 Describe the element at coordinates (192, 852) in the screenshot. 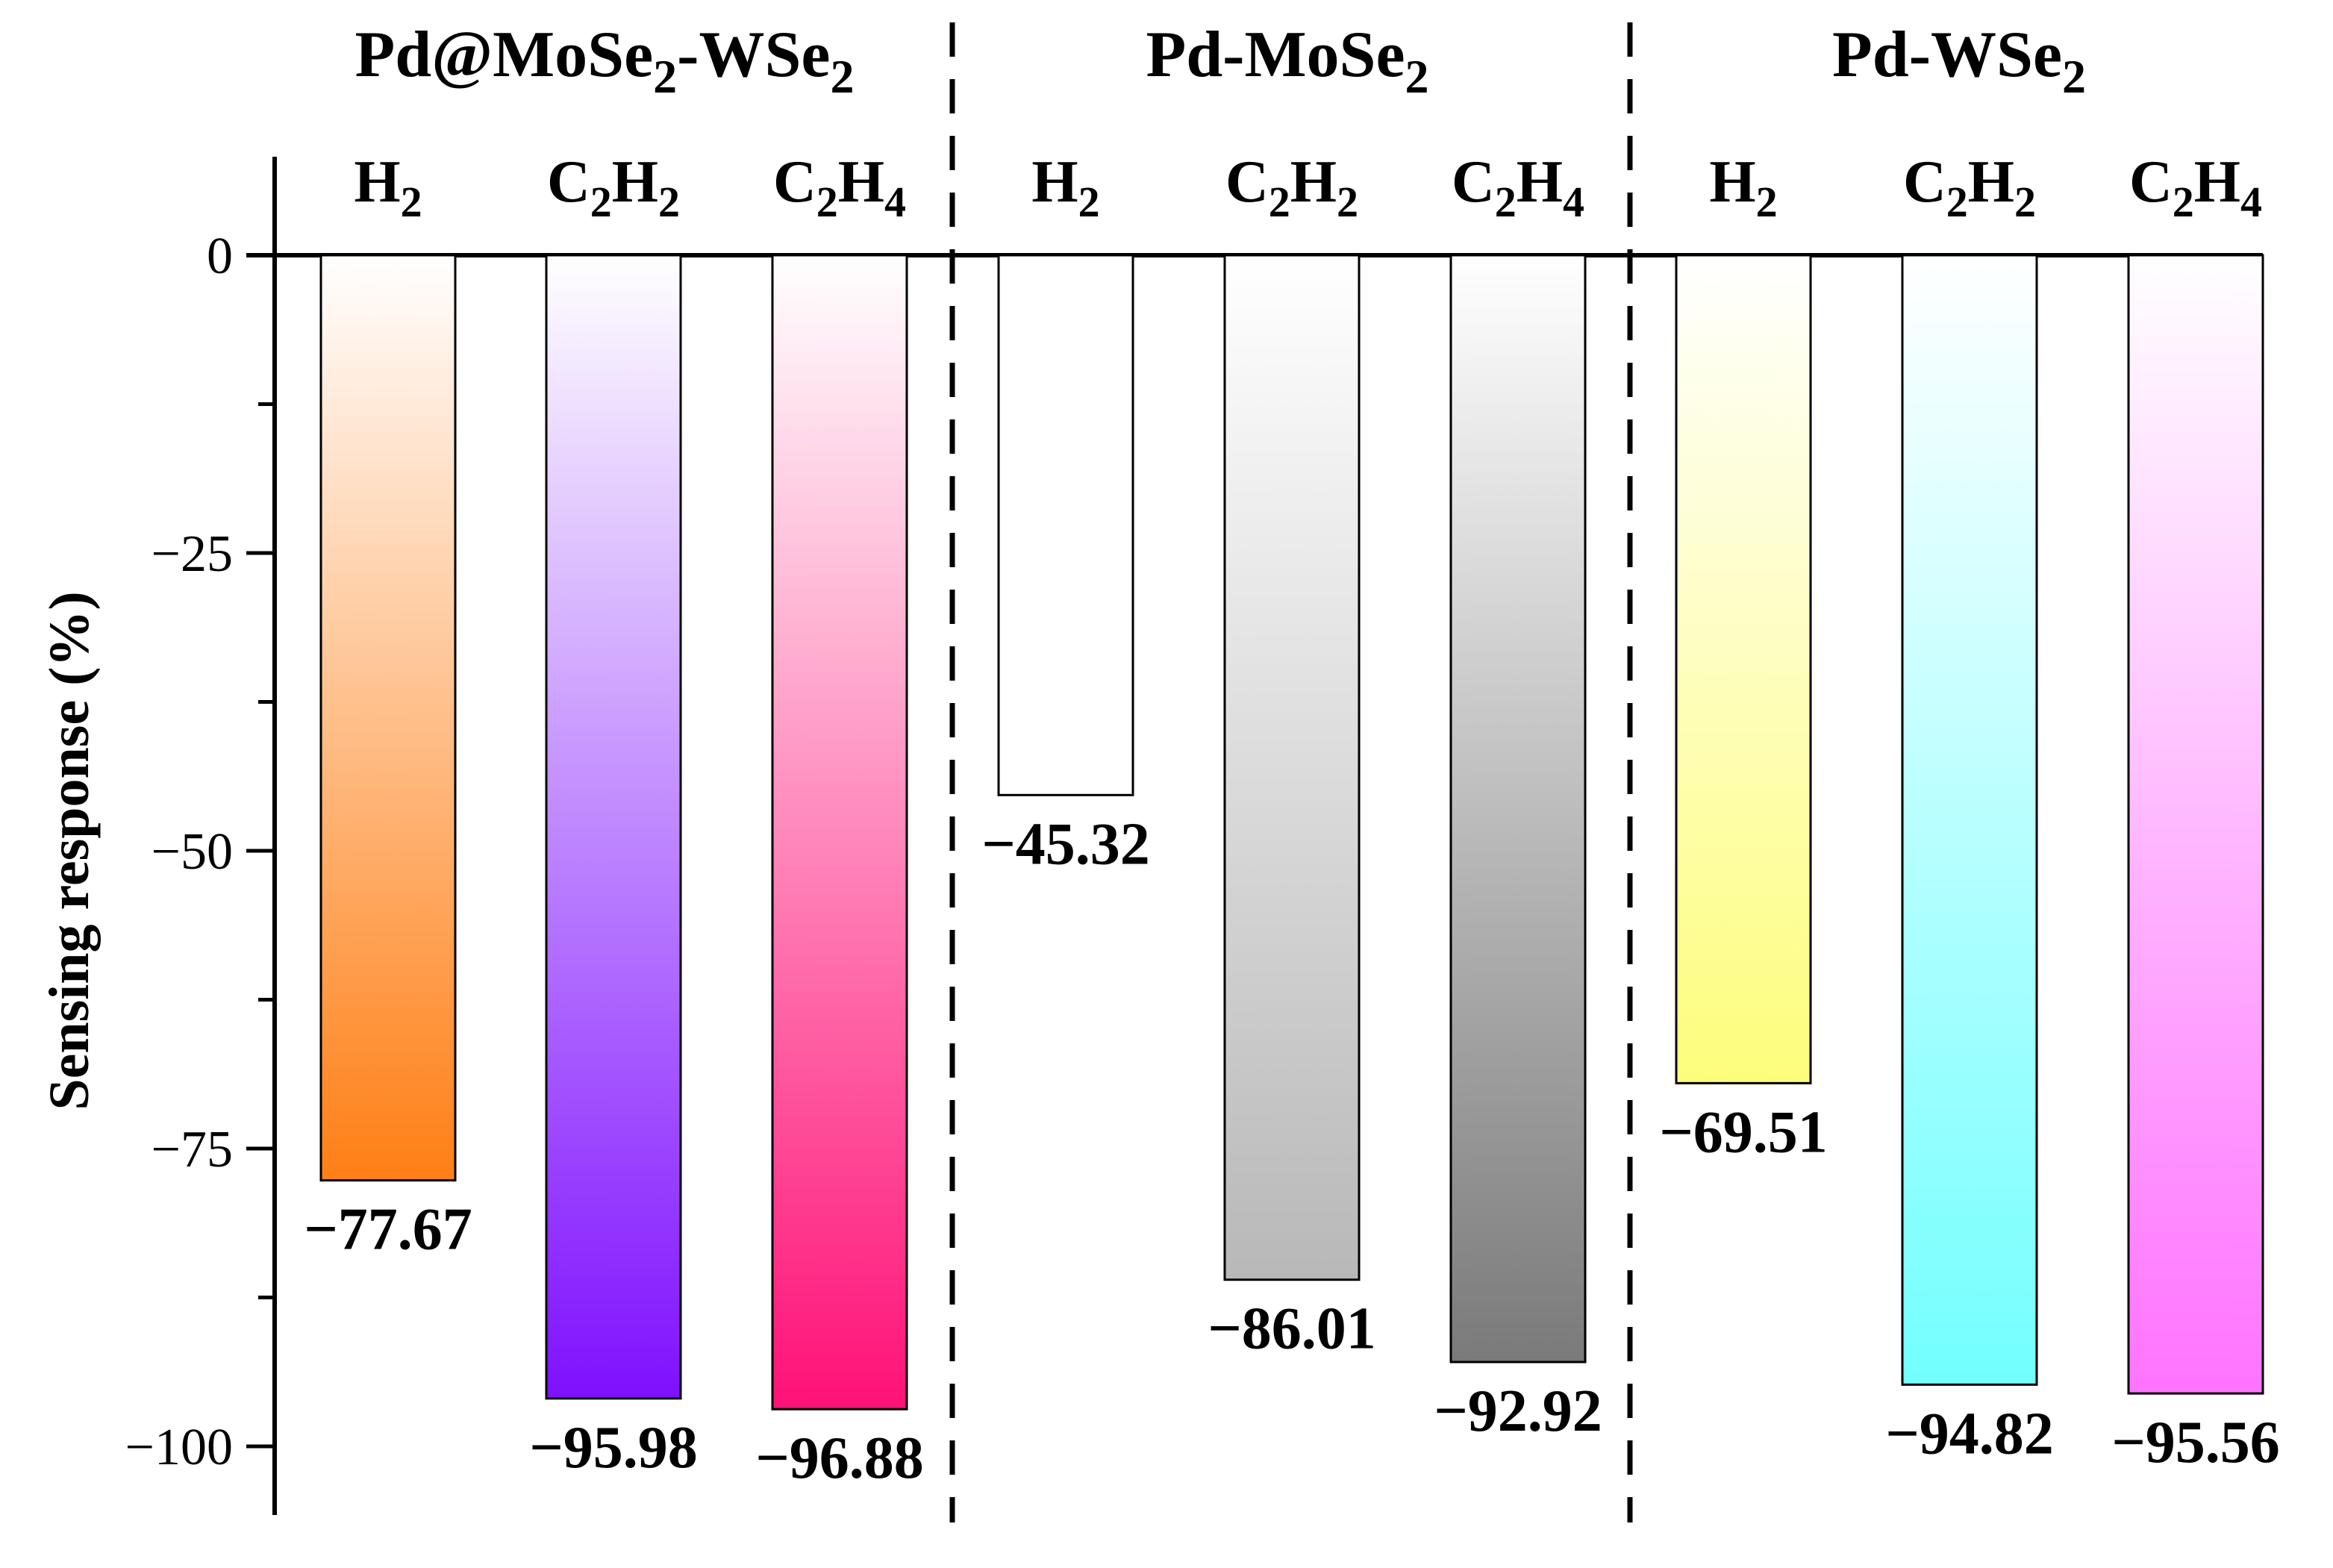

I see `y-tick-label: −50` at that location.